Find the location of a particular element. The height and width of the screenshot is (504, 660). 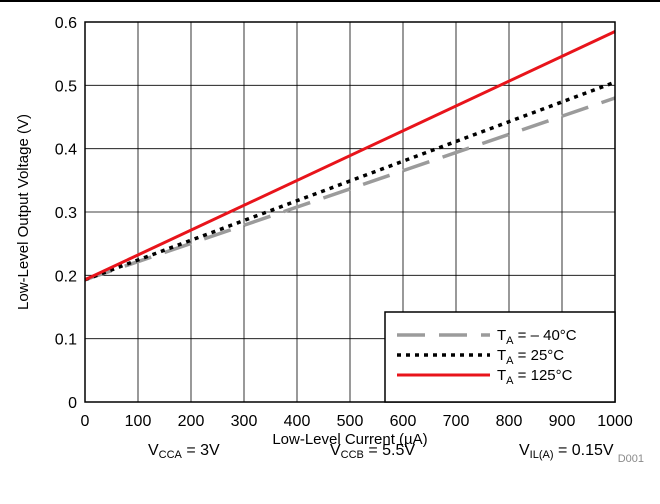

x-axis-label: Low-Level Current (µA) is located at coordinates (349, 439).